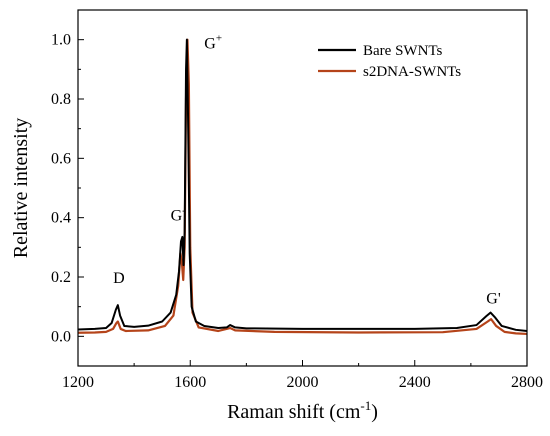 The width and height of the screenshot is (550, 436). I want to click on peak-annotation: D, so click(119, 278).